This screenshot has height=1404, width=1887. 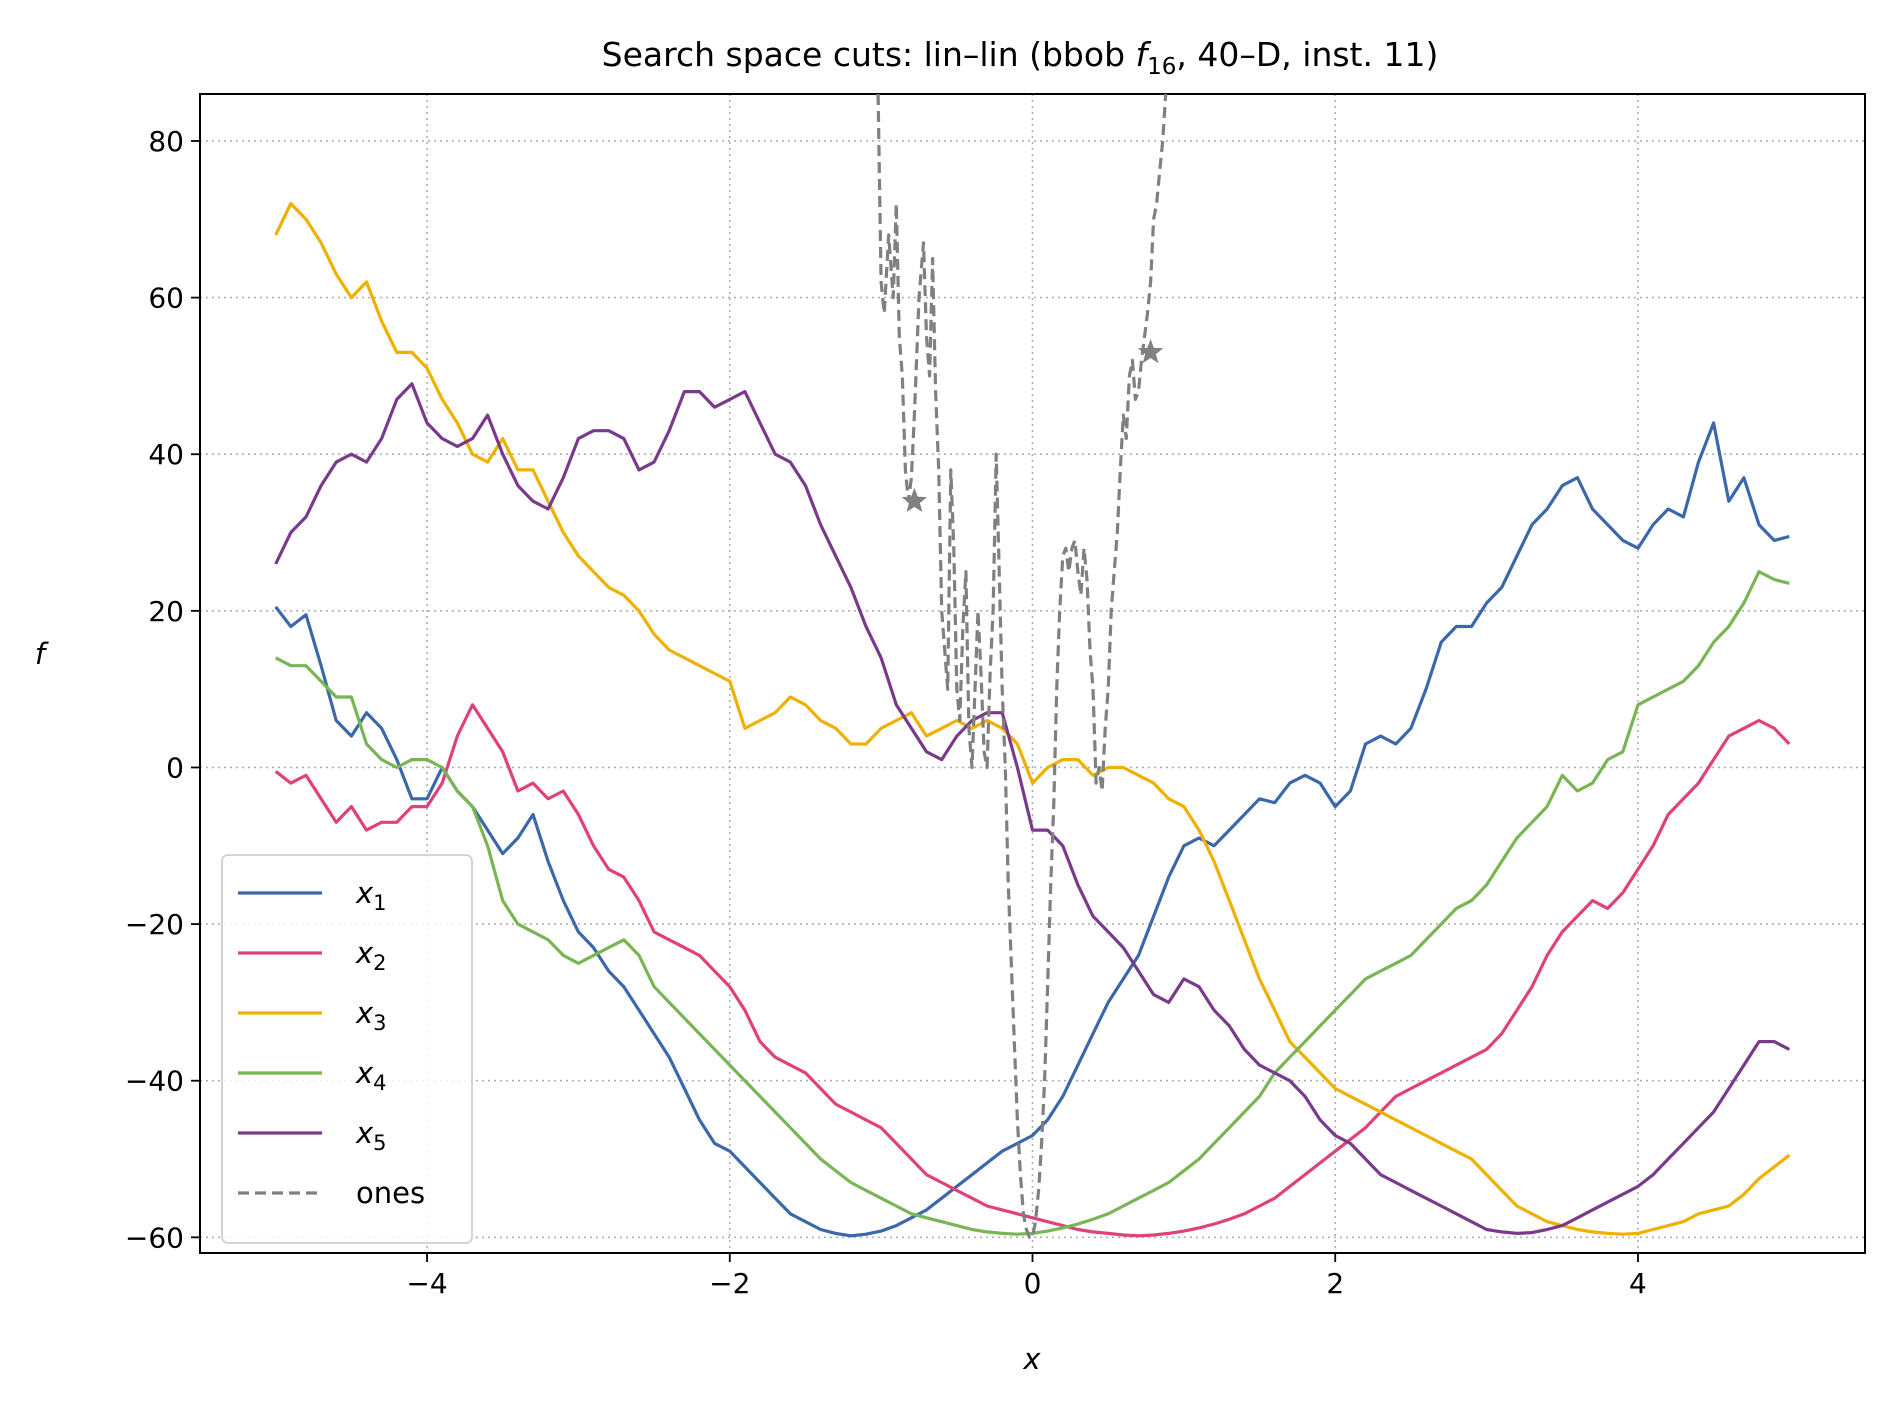 What do you see at coordinates (371, 1135) in the screenshot?
I see `legend-label-x5: x5` at bounding box center [371, 1135].